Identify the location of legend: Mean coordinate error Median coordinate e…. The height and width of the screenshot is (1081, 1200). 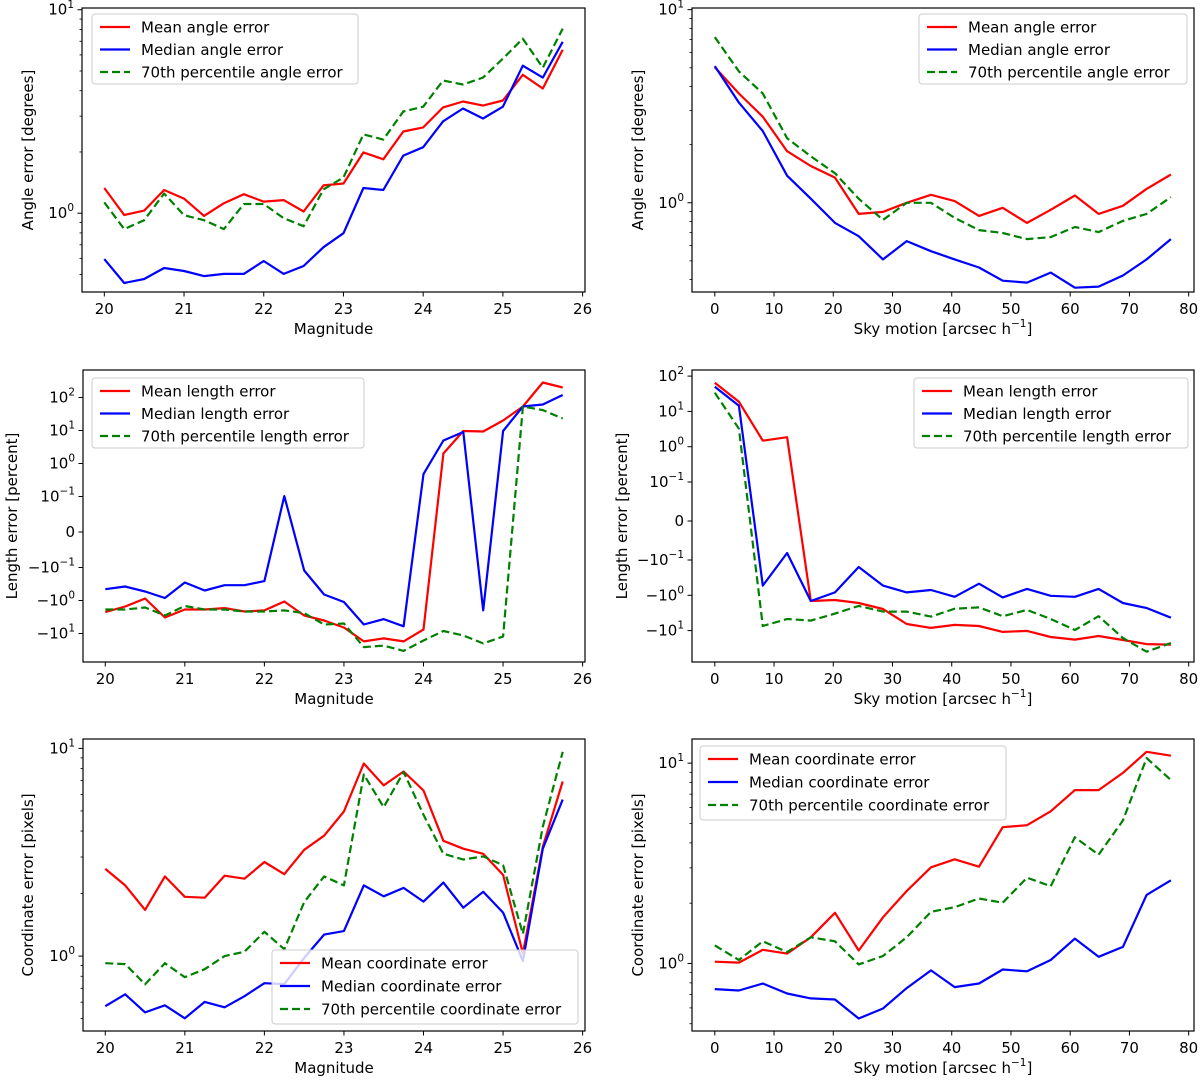
(425, 987).